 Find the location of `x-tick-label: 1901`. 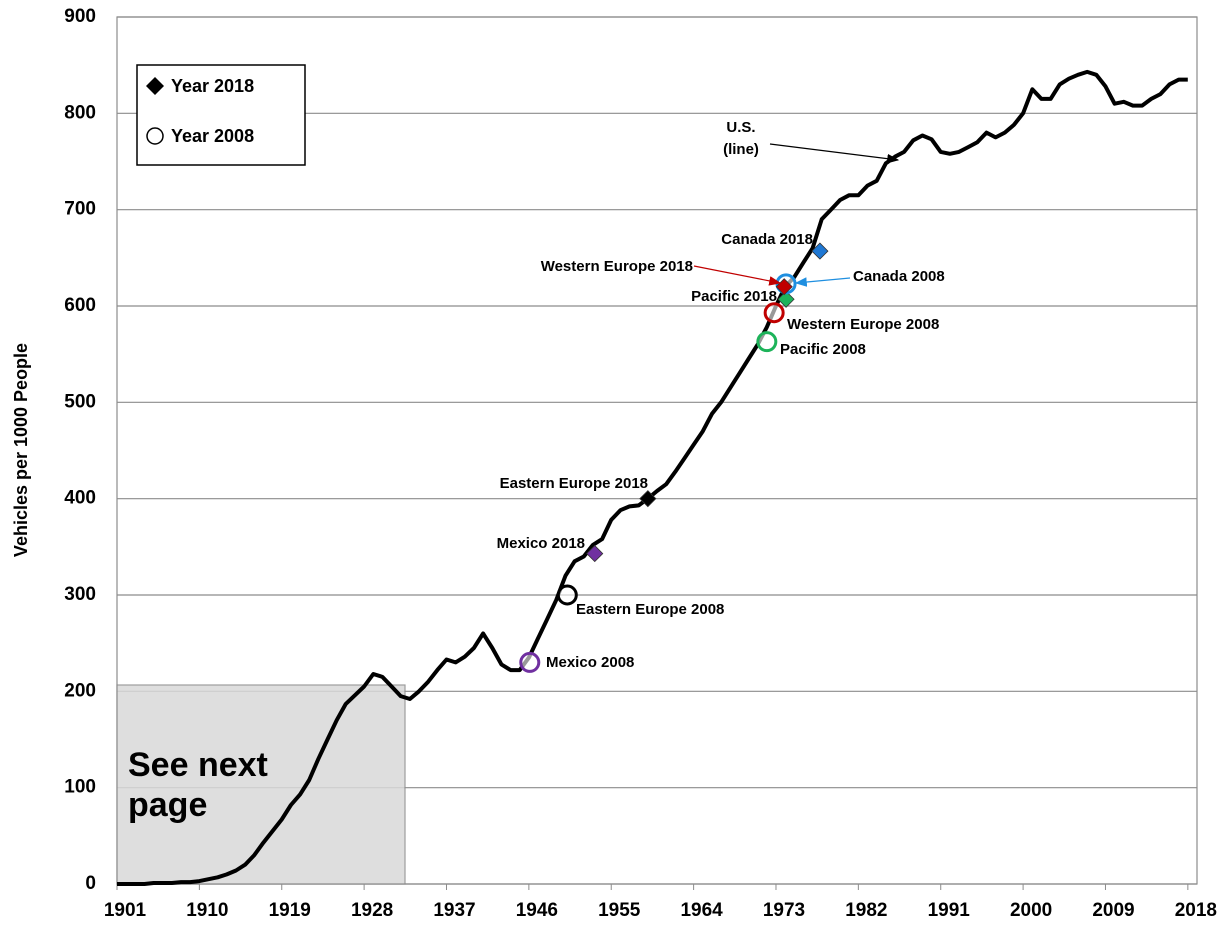

x-tick-label: 1901 is located at coordinates (125, 910).